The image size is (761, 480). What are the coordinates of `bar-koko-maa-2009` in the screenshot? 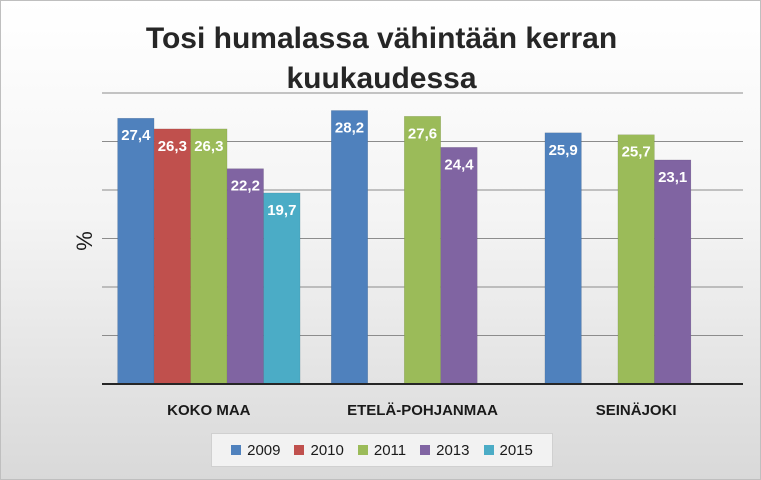 It's located at (136, 251).